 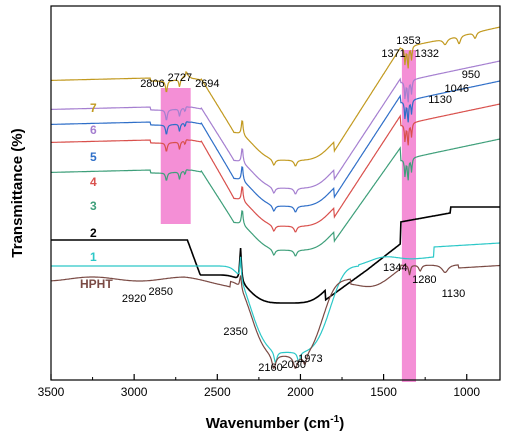 I want to click on series-label: 2, so click(x=93, y=233).